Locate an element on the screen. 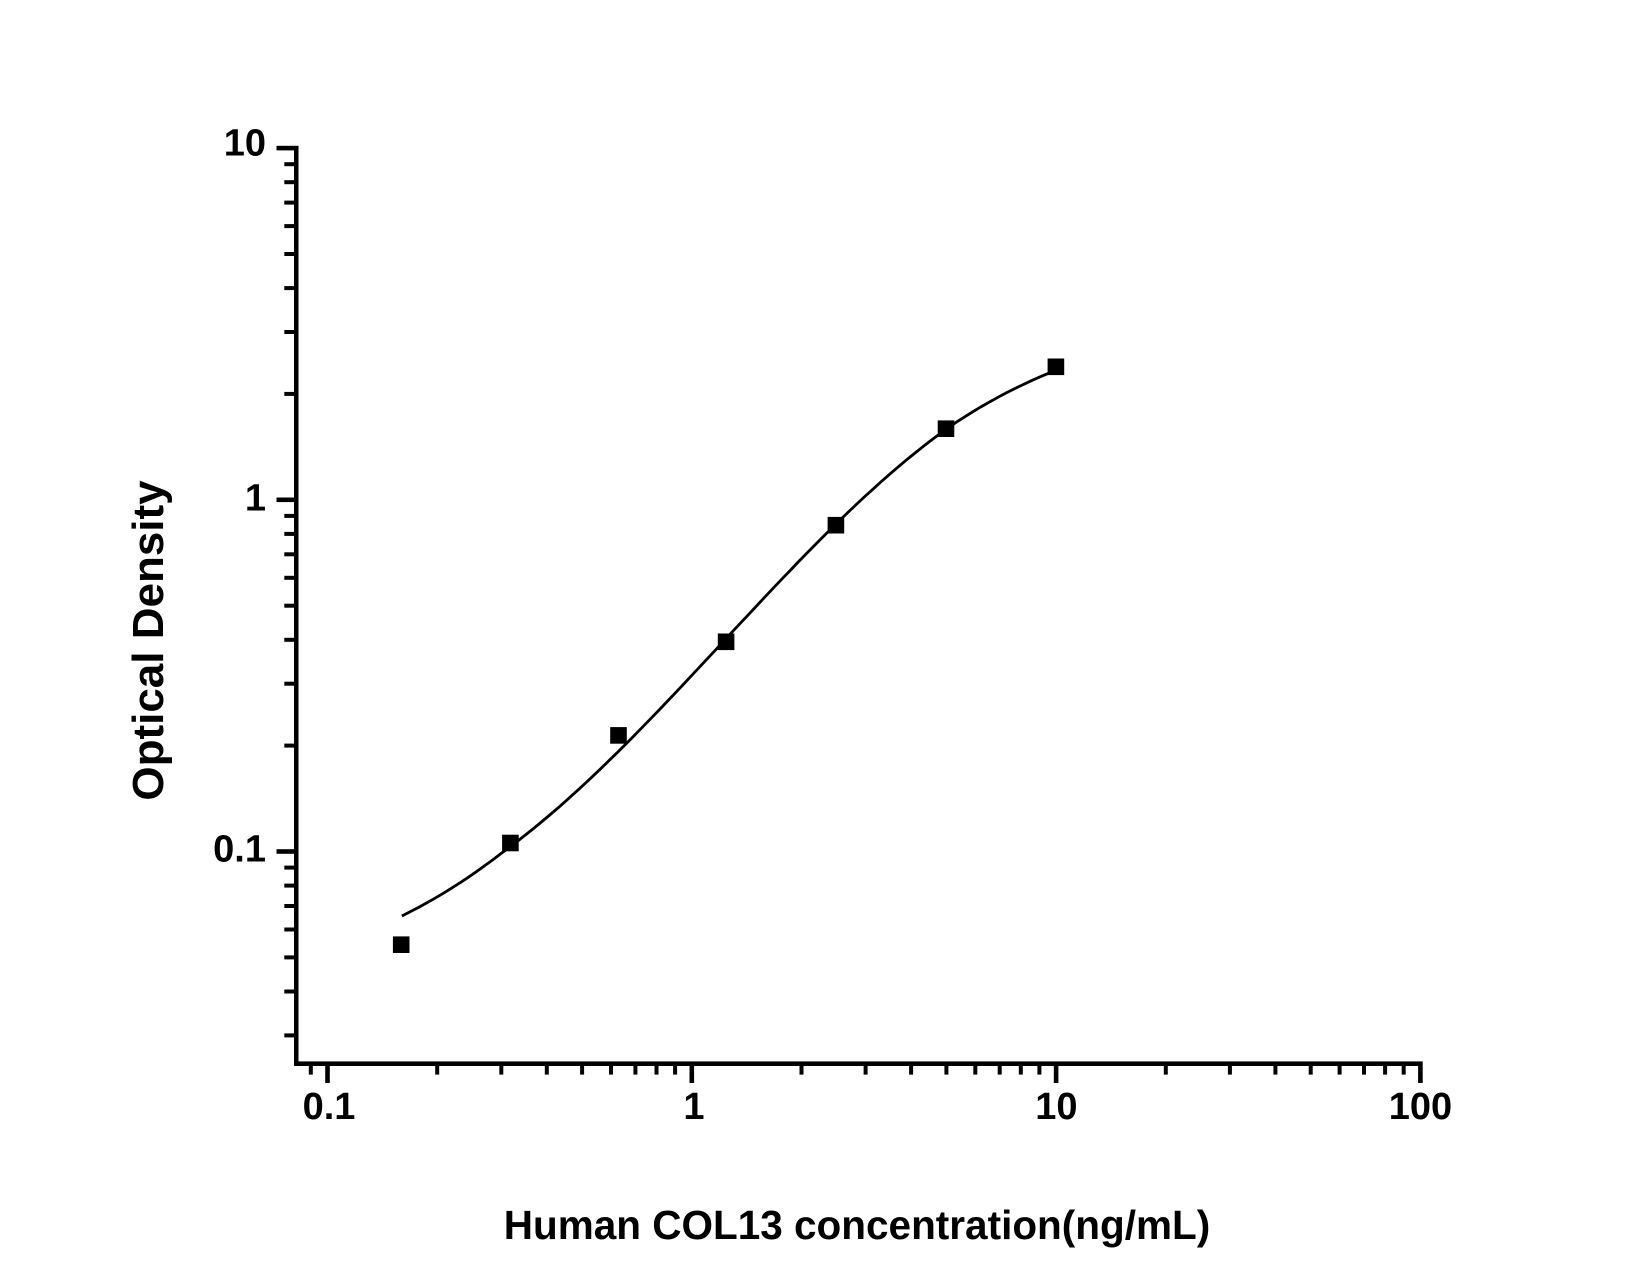  svg-text: 100 is located at coordinates (1420, 1107).